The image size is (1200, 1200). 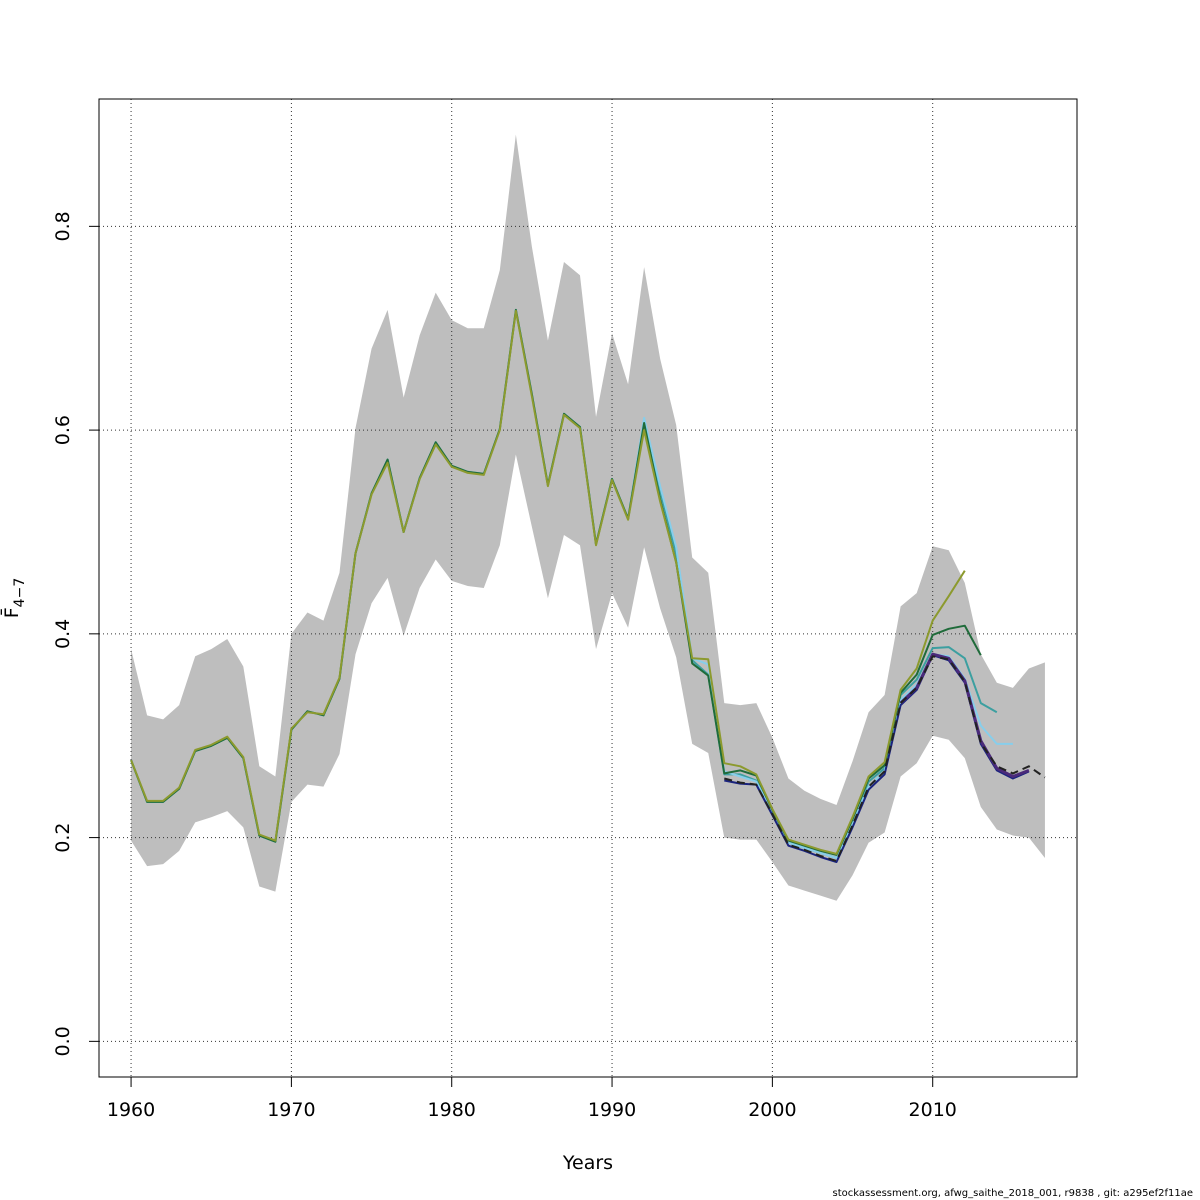 I want to click on x-tick-label: 2000, so click(x=772, y=1110).